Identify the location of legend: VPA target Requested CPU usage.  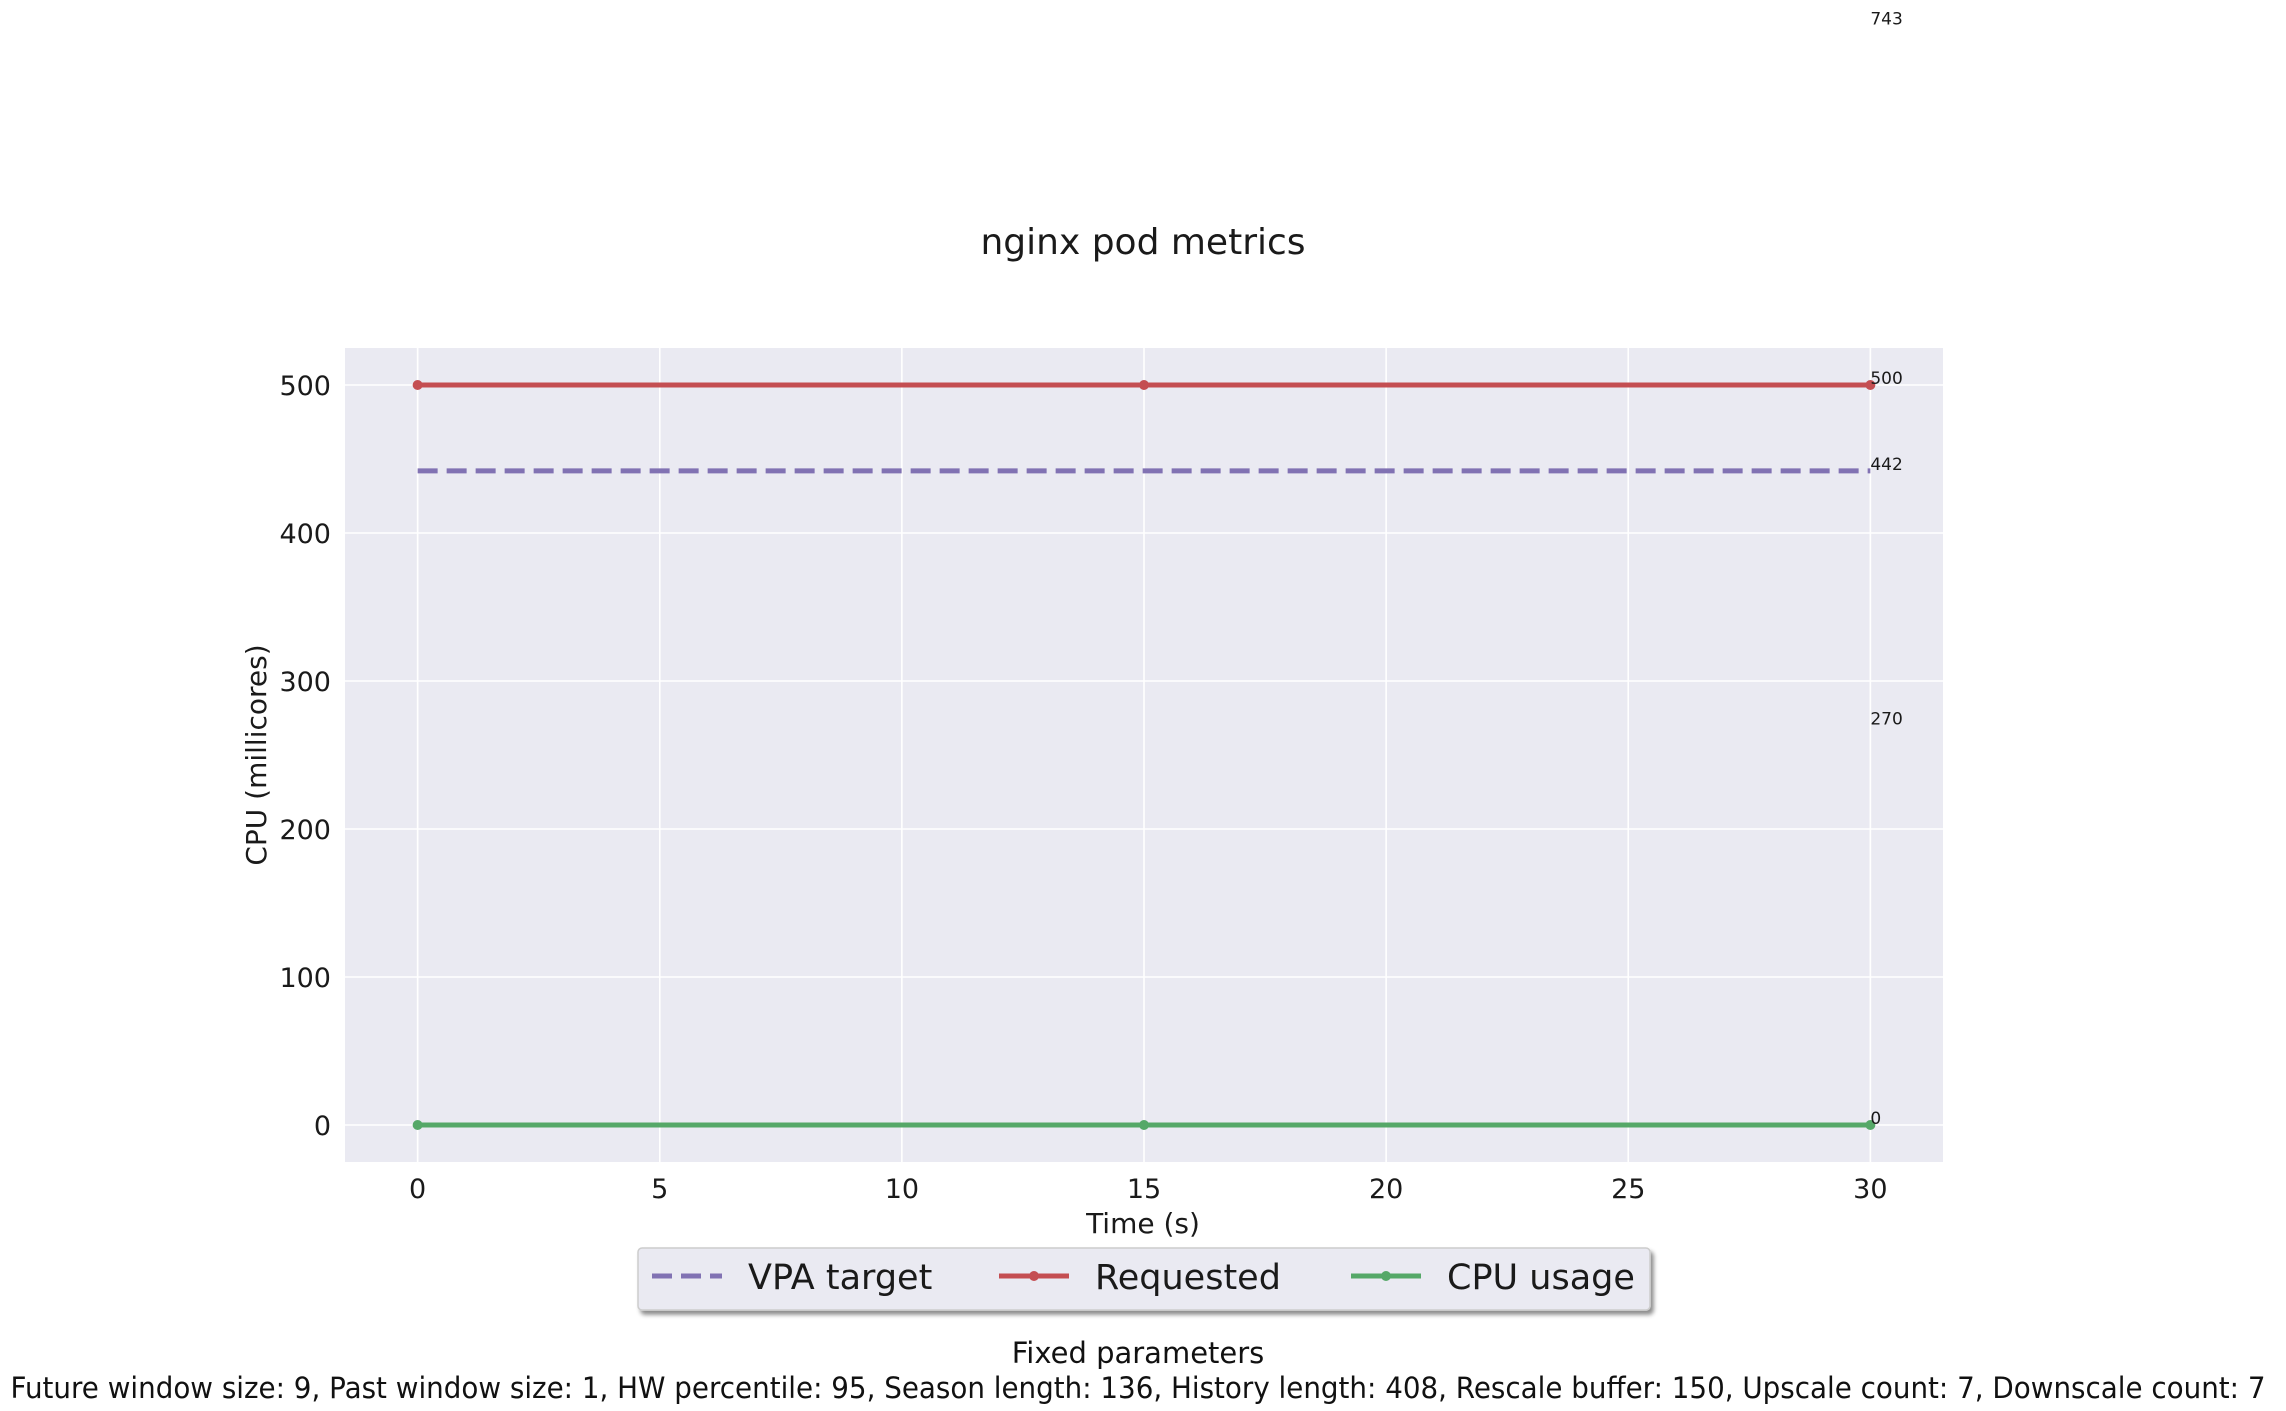
(1144, 1279).